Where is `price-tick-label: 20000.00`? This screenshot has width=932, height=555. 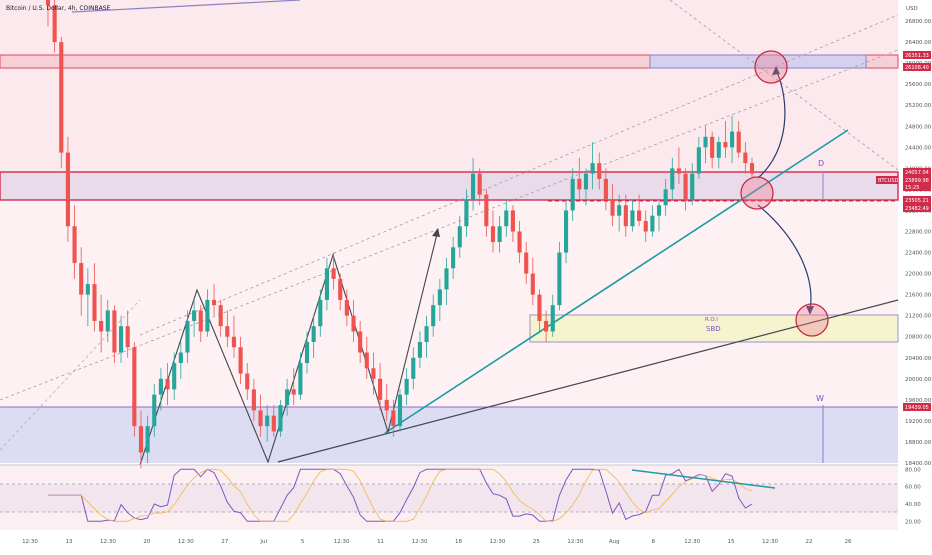 price-tick-label: 20000.00 is located at coordinates (918, 380).